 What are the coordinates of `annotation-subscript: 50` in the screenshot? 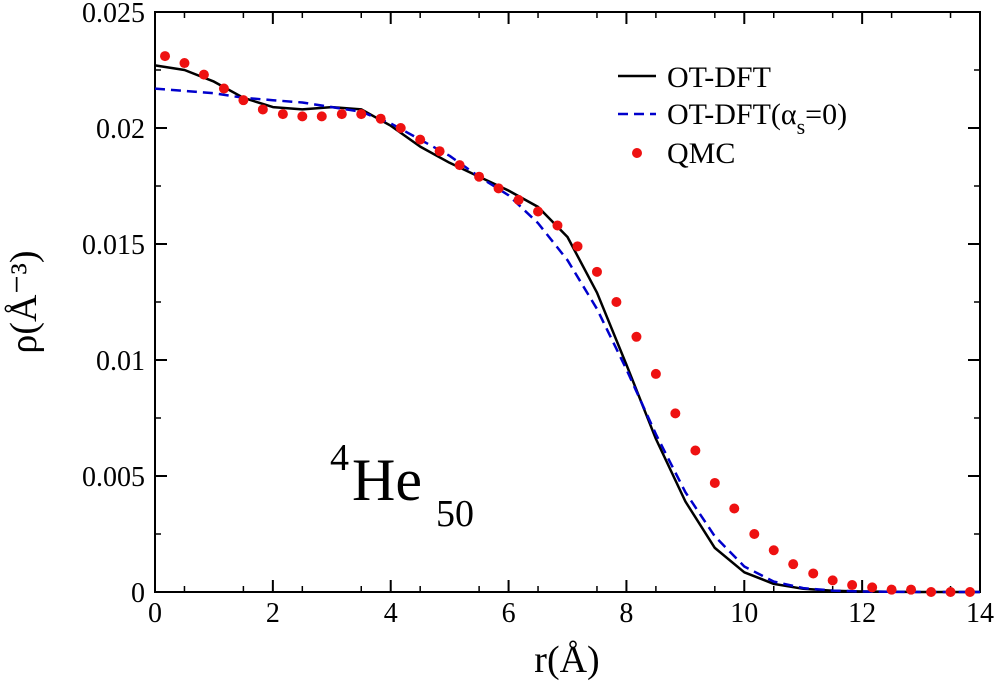 It's located at (455, 514).